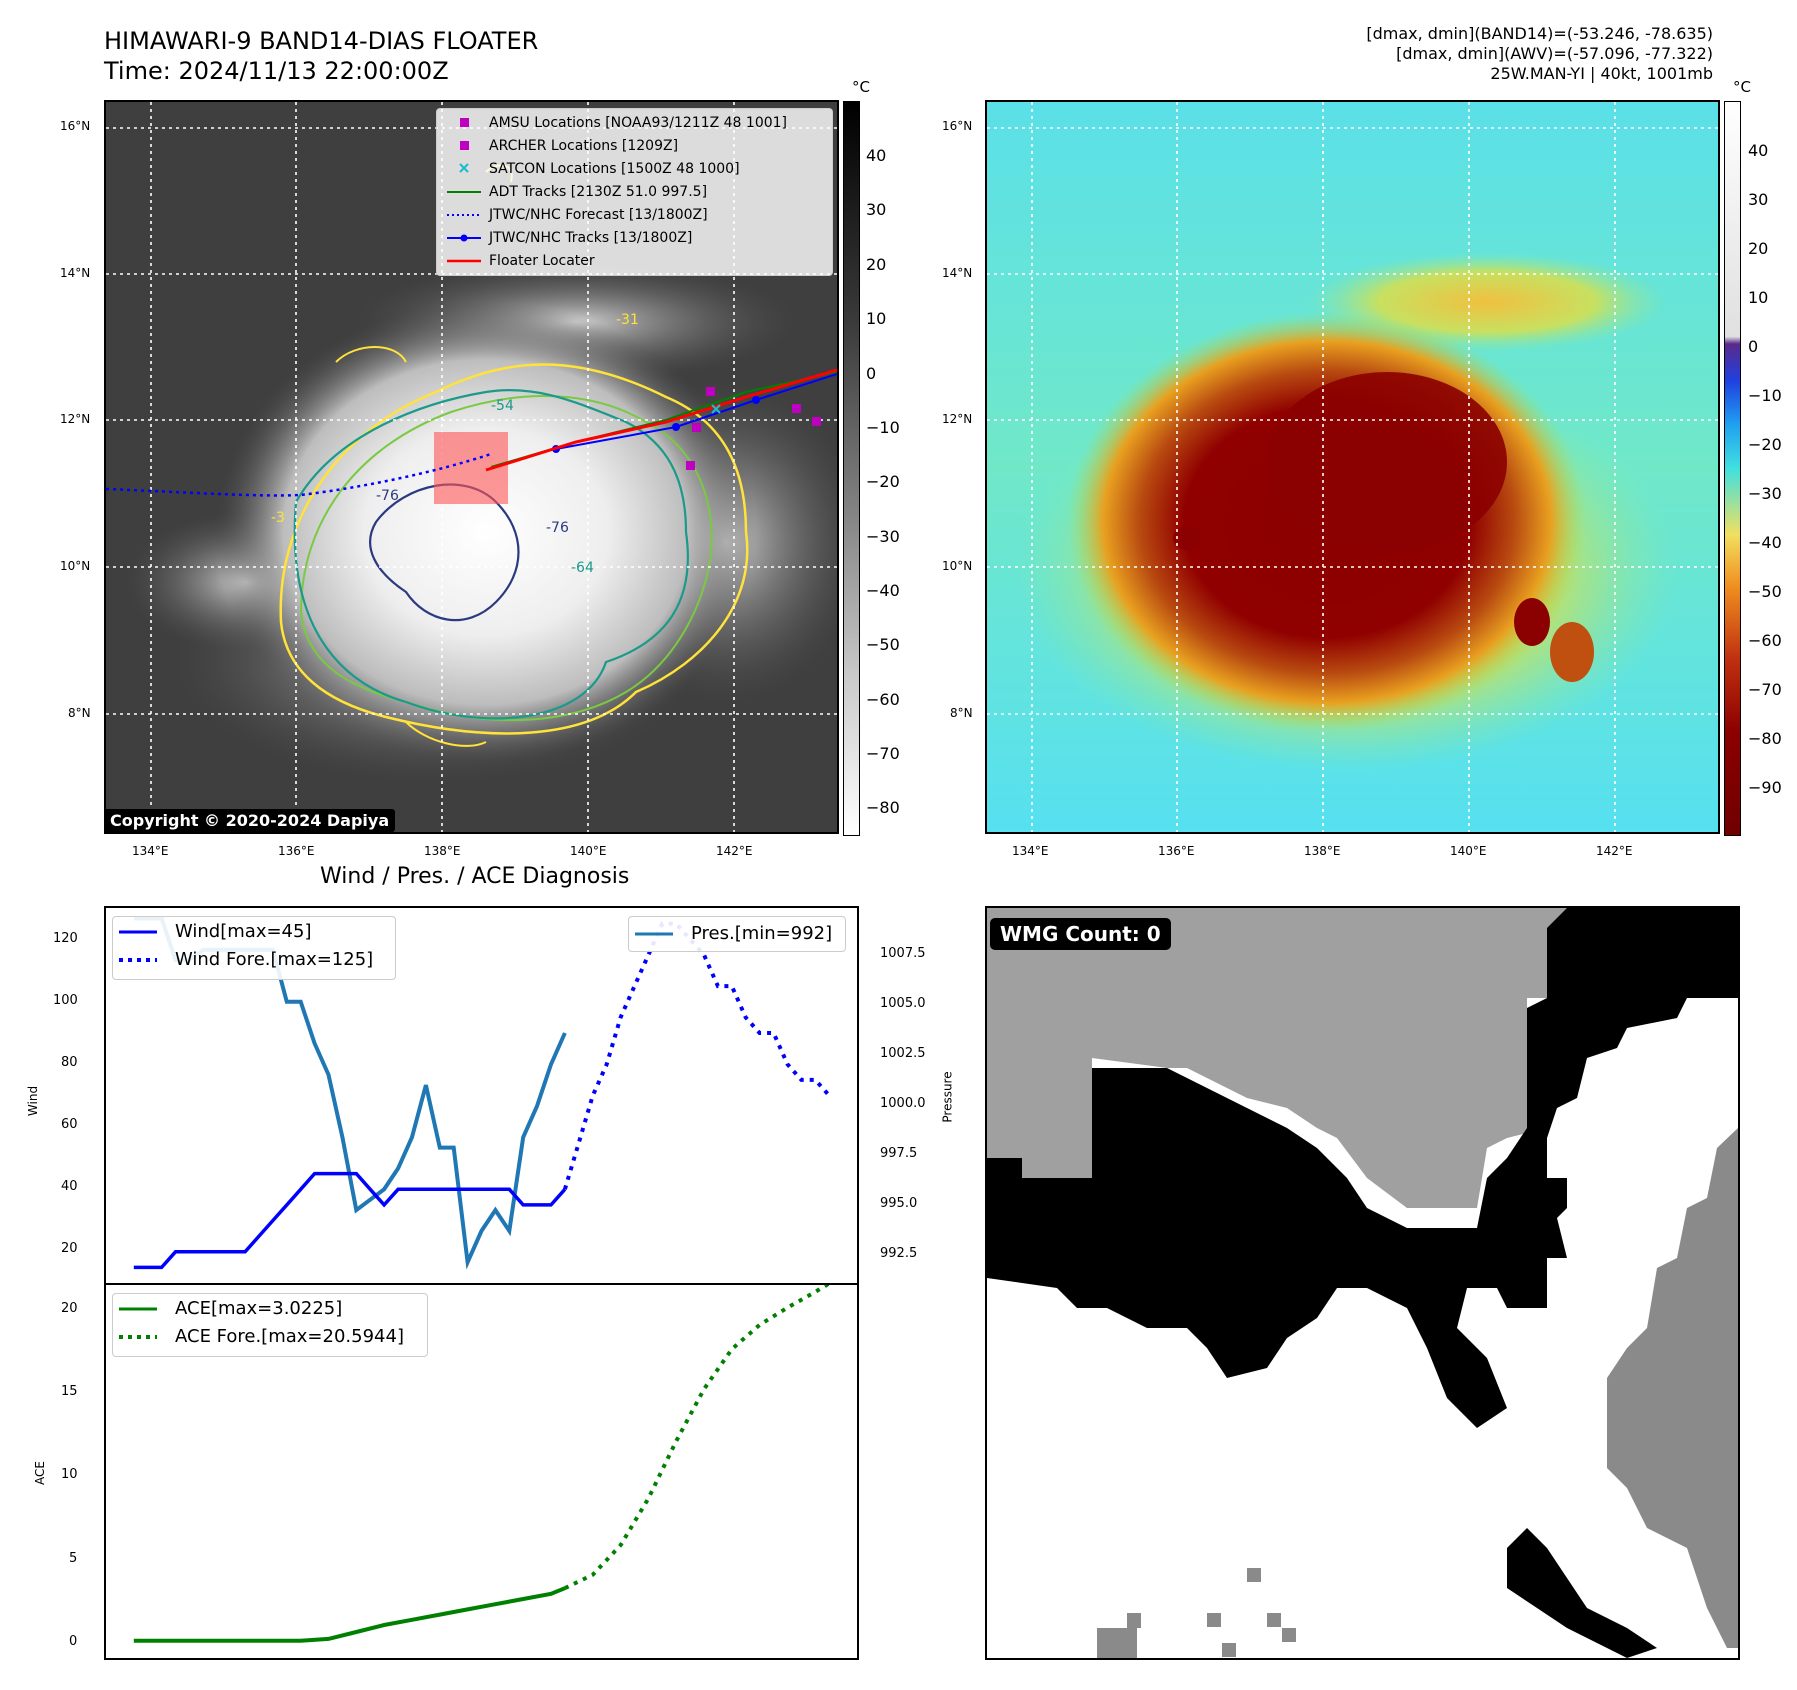  Describe the element at coordinates (616, 123) in the screenshot. I see `legend-item-amsu: AMSU Locations [NOAA93/1211Z 48 1001]` at that location.